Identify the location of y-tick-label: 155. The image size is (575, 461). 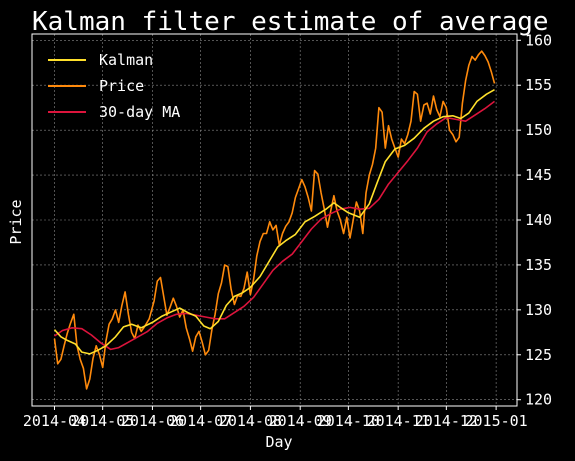
(538, 85).